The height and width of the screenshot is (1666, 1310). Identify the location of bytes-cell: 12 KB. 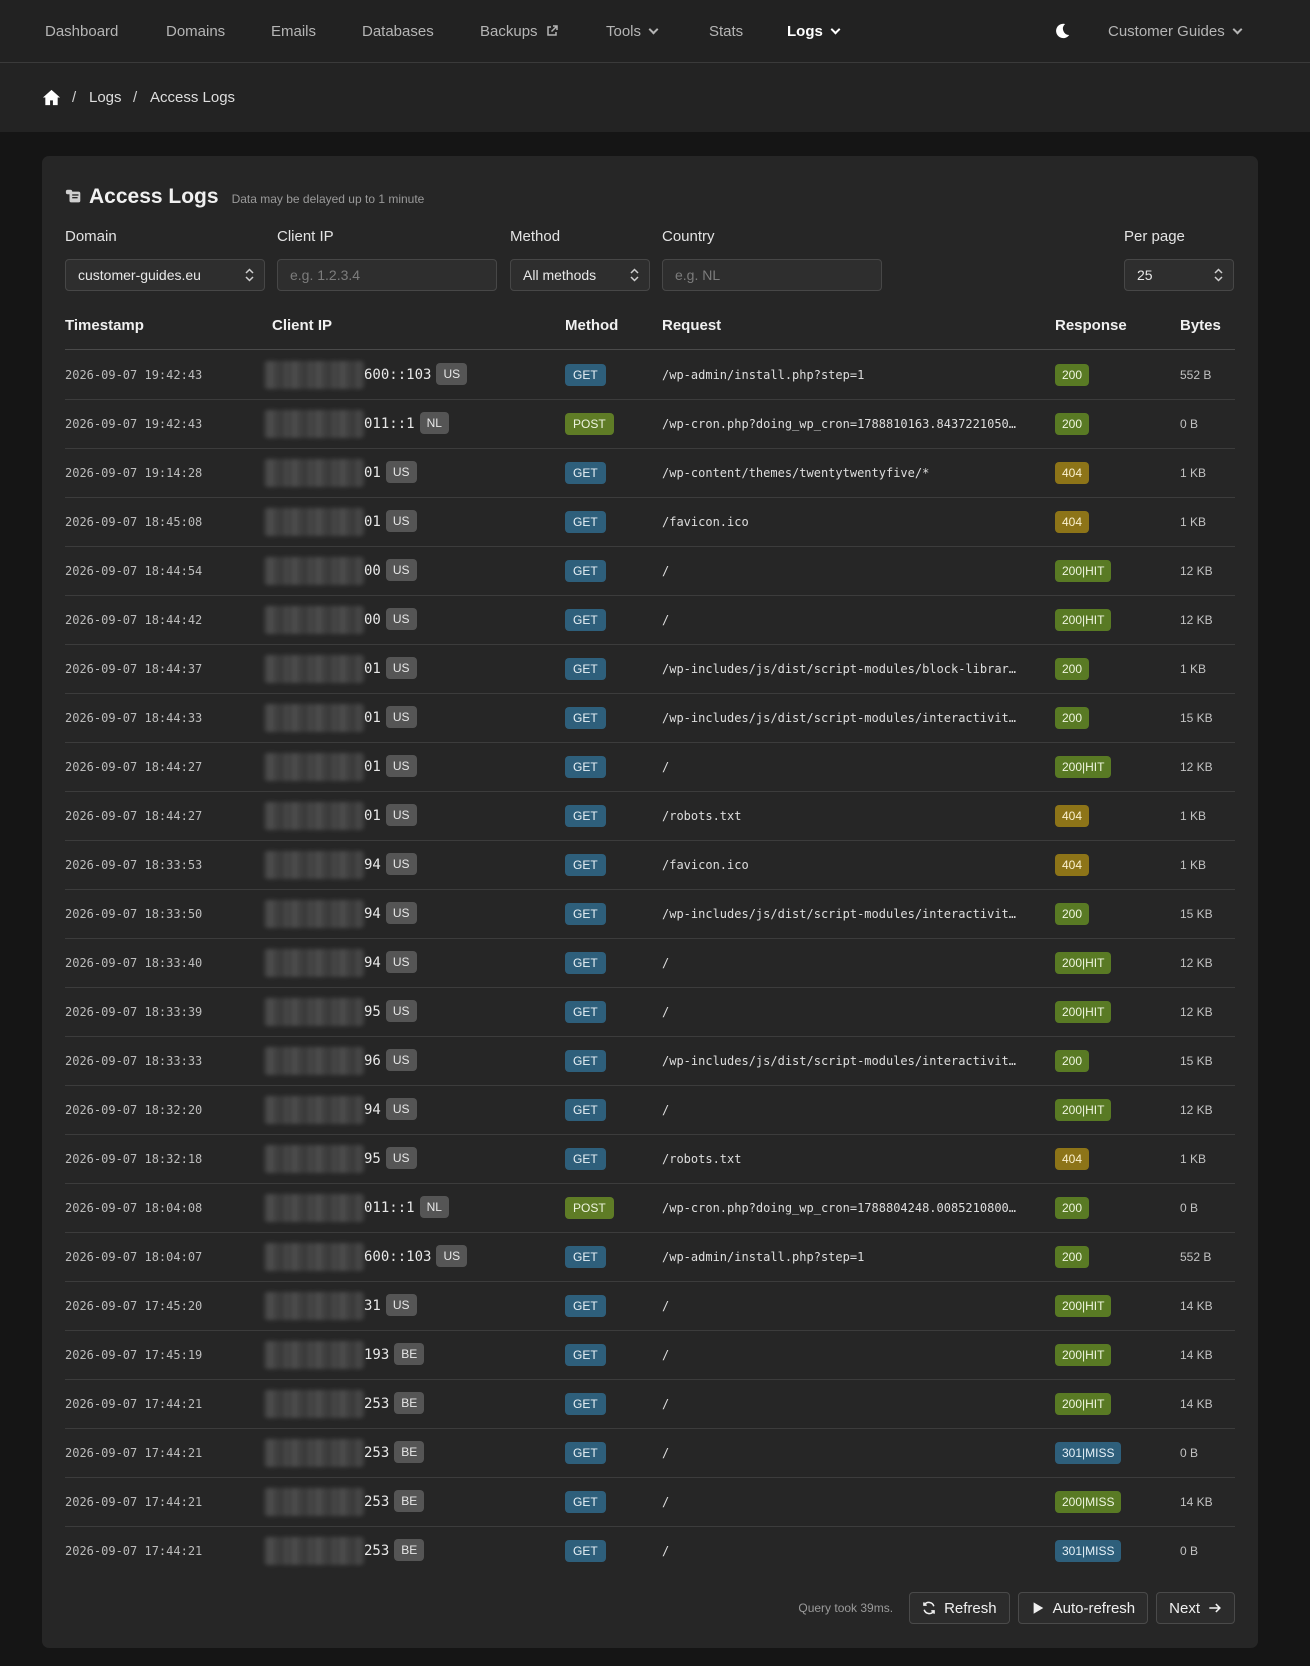
(1196, 767).